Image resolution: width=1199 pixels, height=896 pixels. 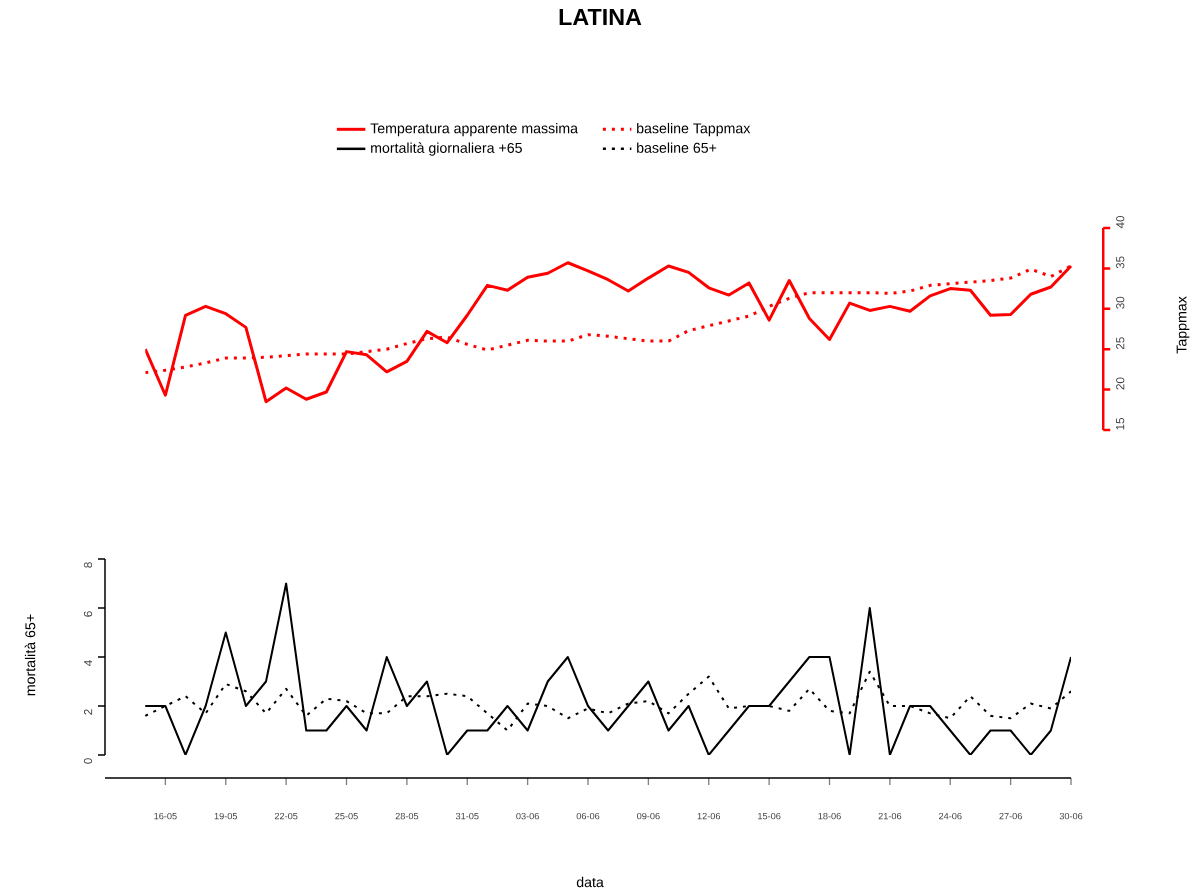 What do you see at coordinates (829, 816) in the screenshot?
I see `x-tick-label: 18-06` at bounding box center [829, 816].